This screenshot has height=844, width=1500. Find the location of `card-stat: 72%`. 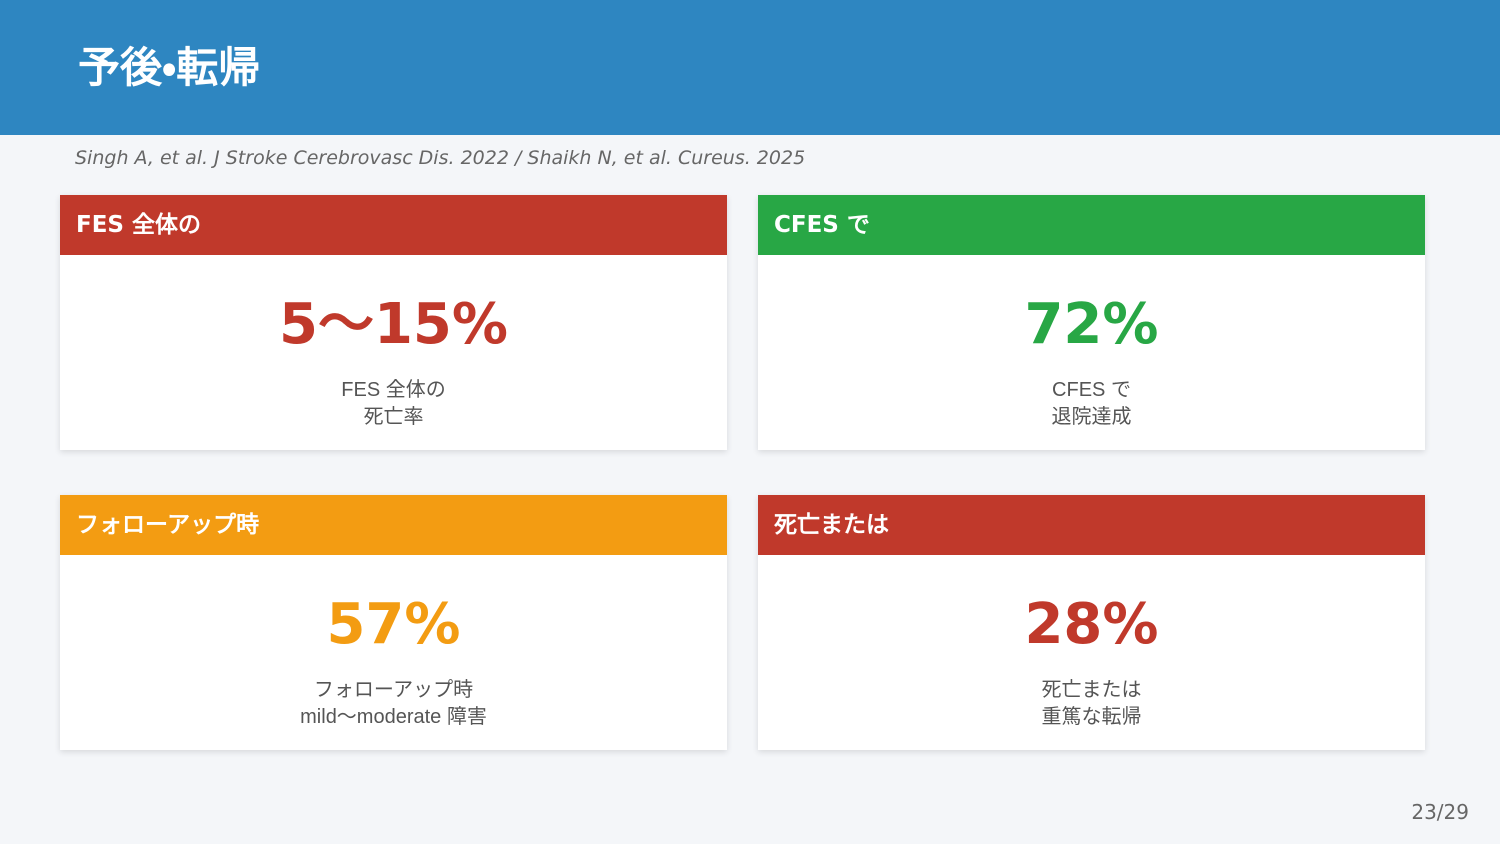

card-stat: 72% is located at coordinates (1091, 324).